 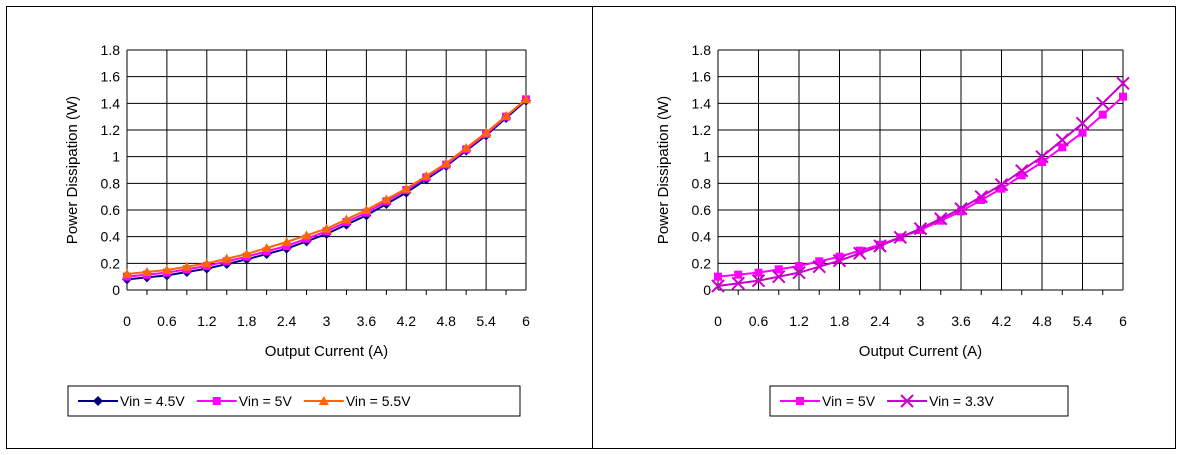 I want to click on x-tick-label: 0, so click(x=718, y=321).